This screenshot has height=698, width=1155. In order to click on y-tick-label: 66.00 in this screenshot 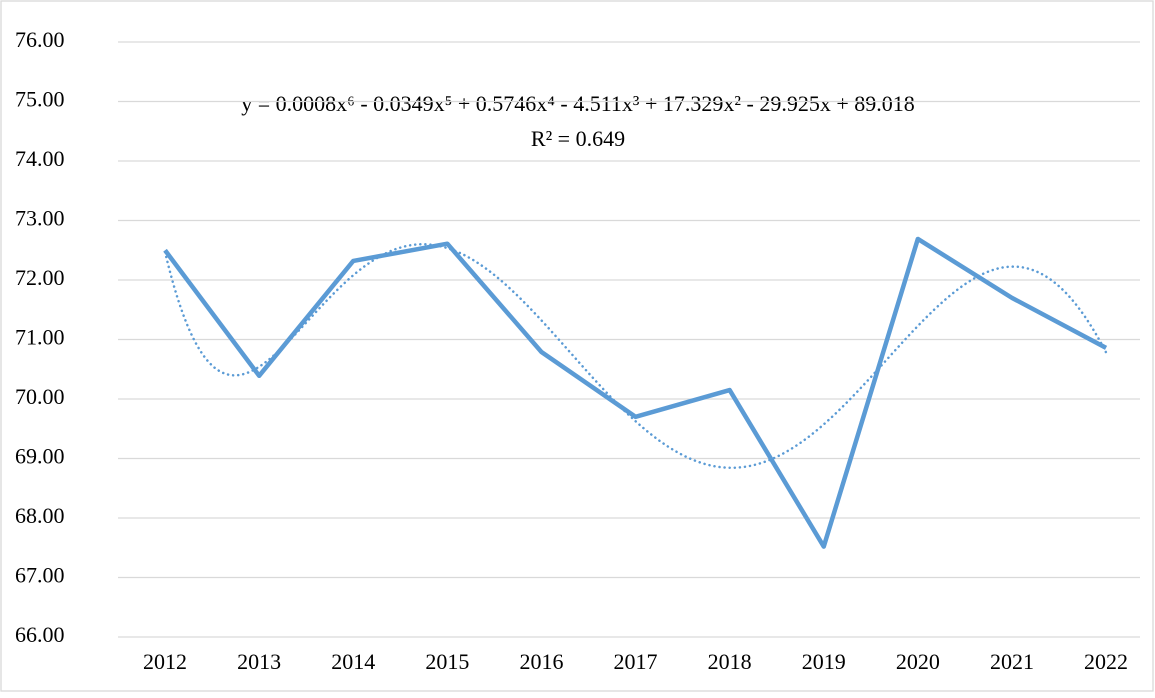, I will do `click(40, 634)`.